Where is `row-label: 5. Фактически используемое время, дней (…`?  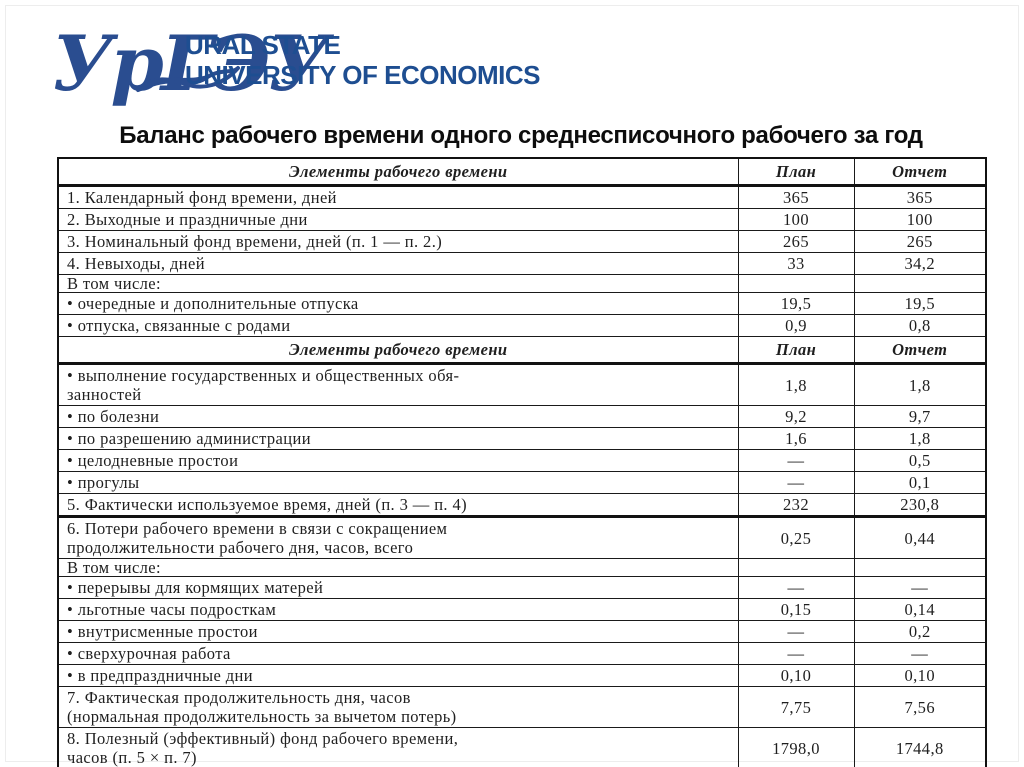
row-label: 5. Фактически используемое время, дней (… is located at coordinates (398, 505).